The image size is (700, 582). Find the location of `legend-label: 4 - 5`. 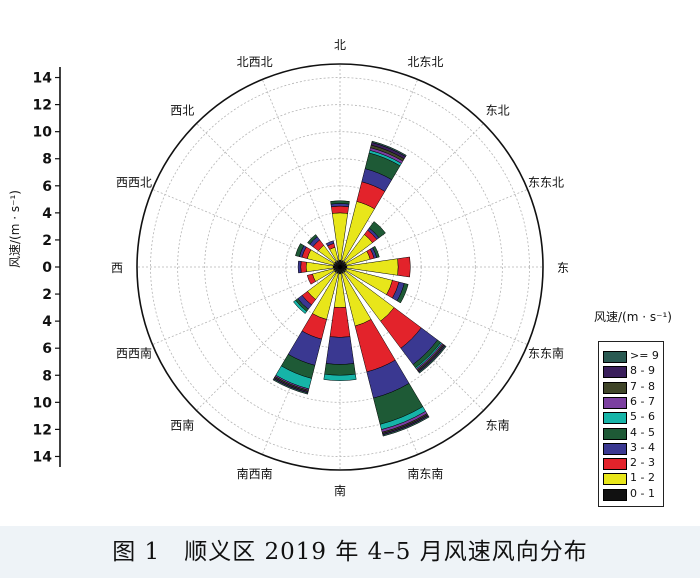

legend-label: 4 - 5 is located at coordinates (642, 432).